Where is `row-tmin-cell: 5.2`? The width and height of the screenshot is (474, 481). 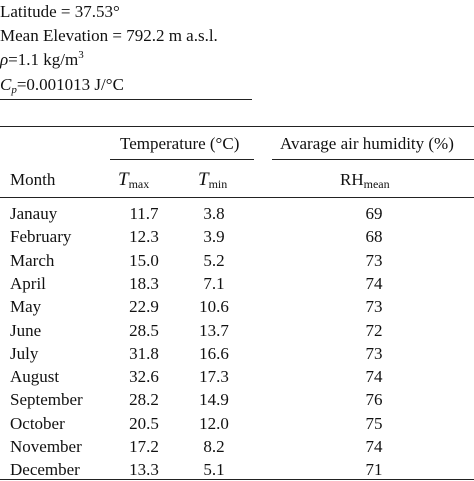
row-tmin-cell: 5.2 is located at coordinates (214, 260).